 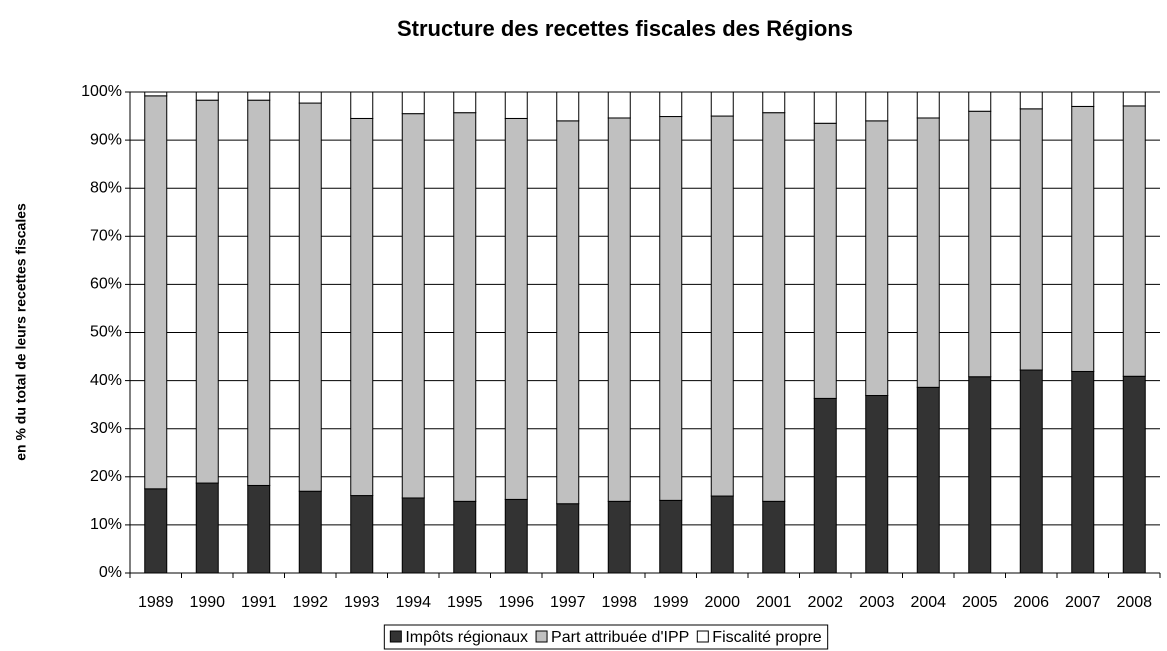 What do you see at coordinates (106, 332) in the screenshot?
I see `y-tick-label: 50%` at bounding box center [106, 332].